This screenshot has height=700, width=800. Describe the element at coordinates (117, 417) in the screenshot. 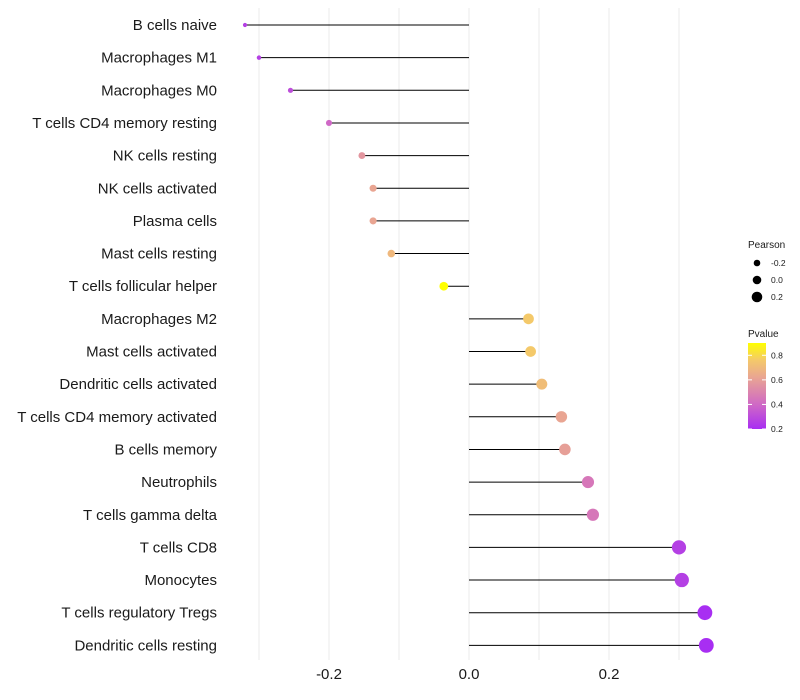

I see `y-axis-label: T cells CD4 memory activated` at that location.